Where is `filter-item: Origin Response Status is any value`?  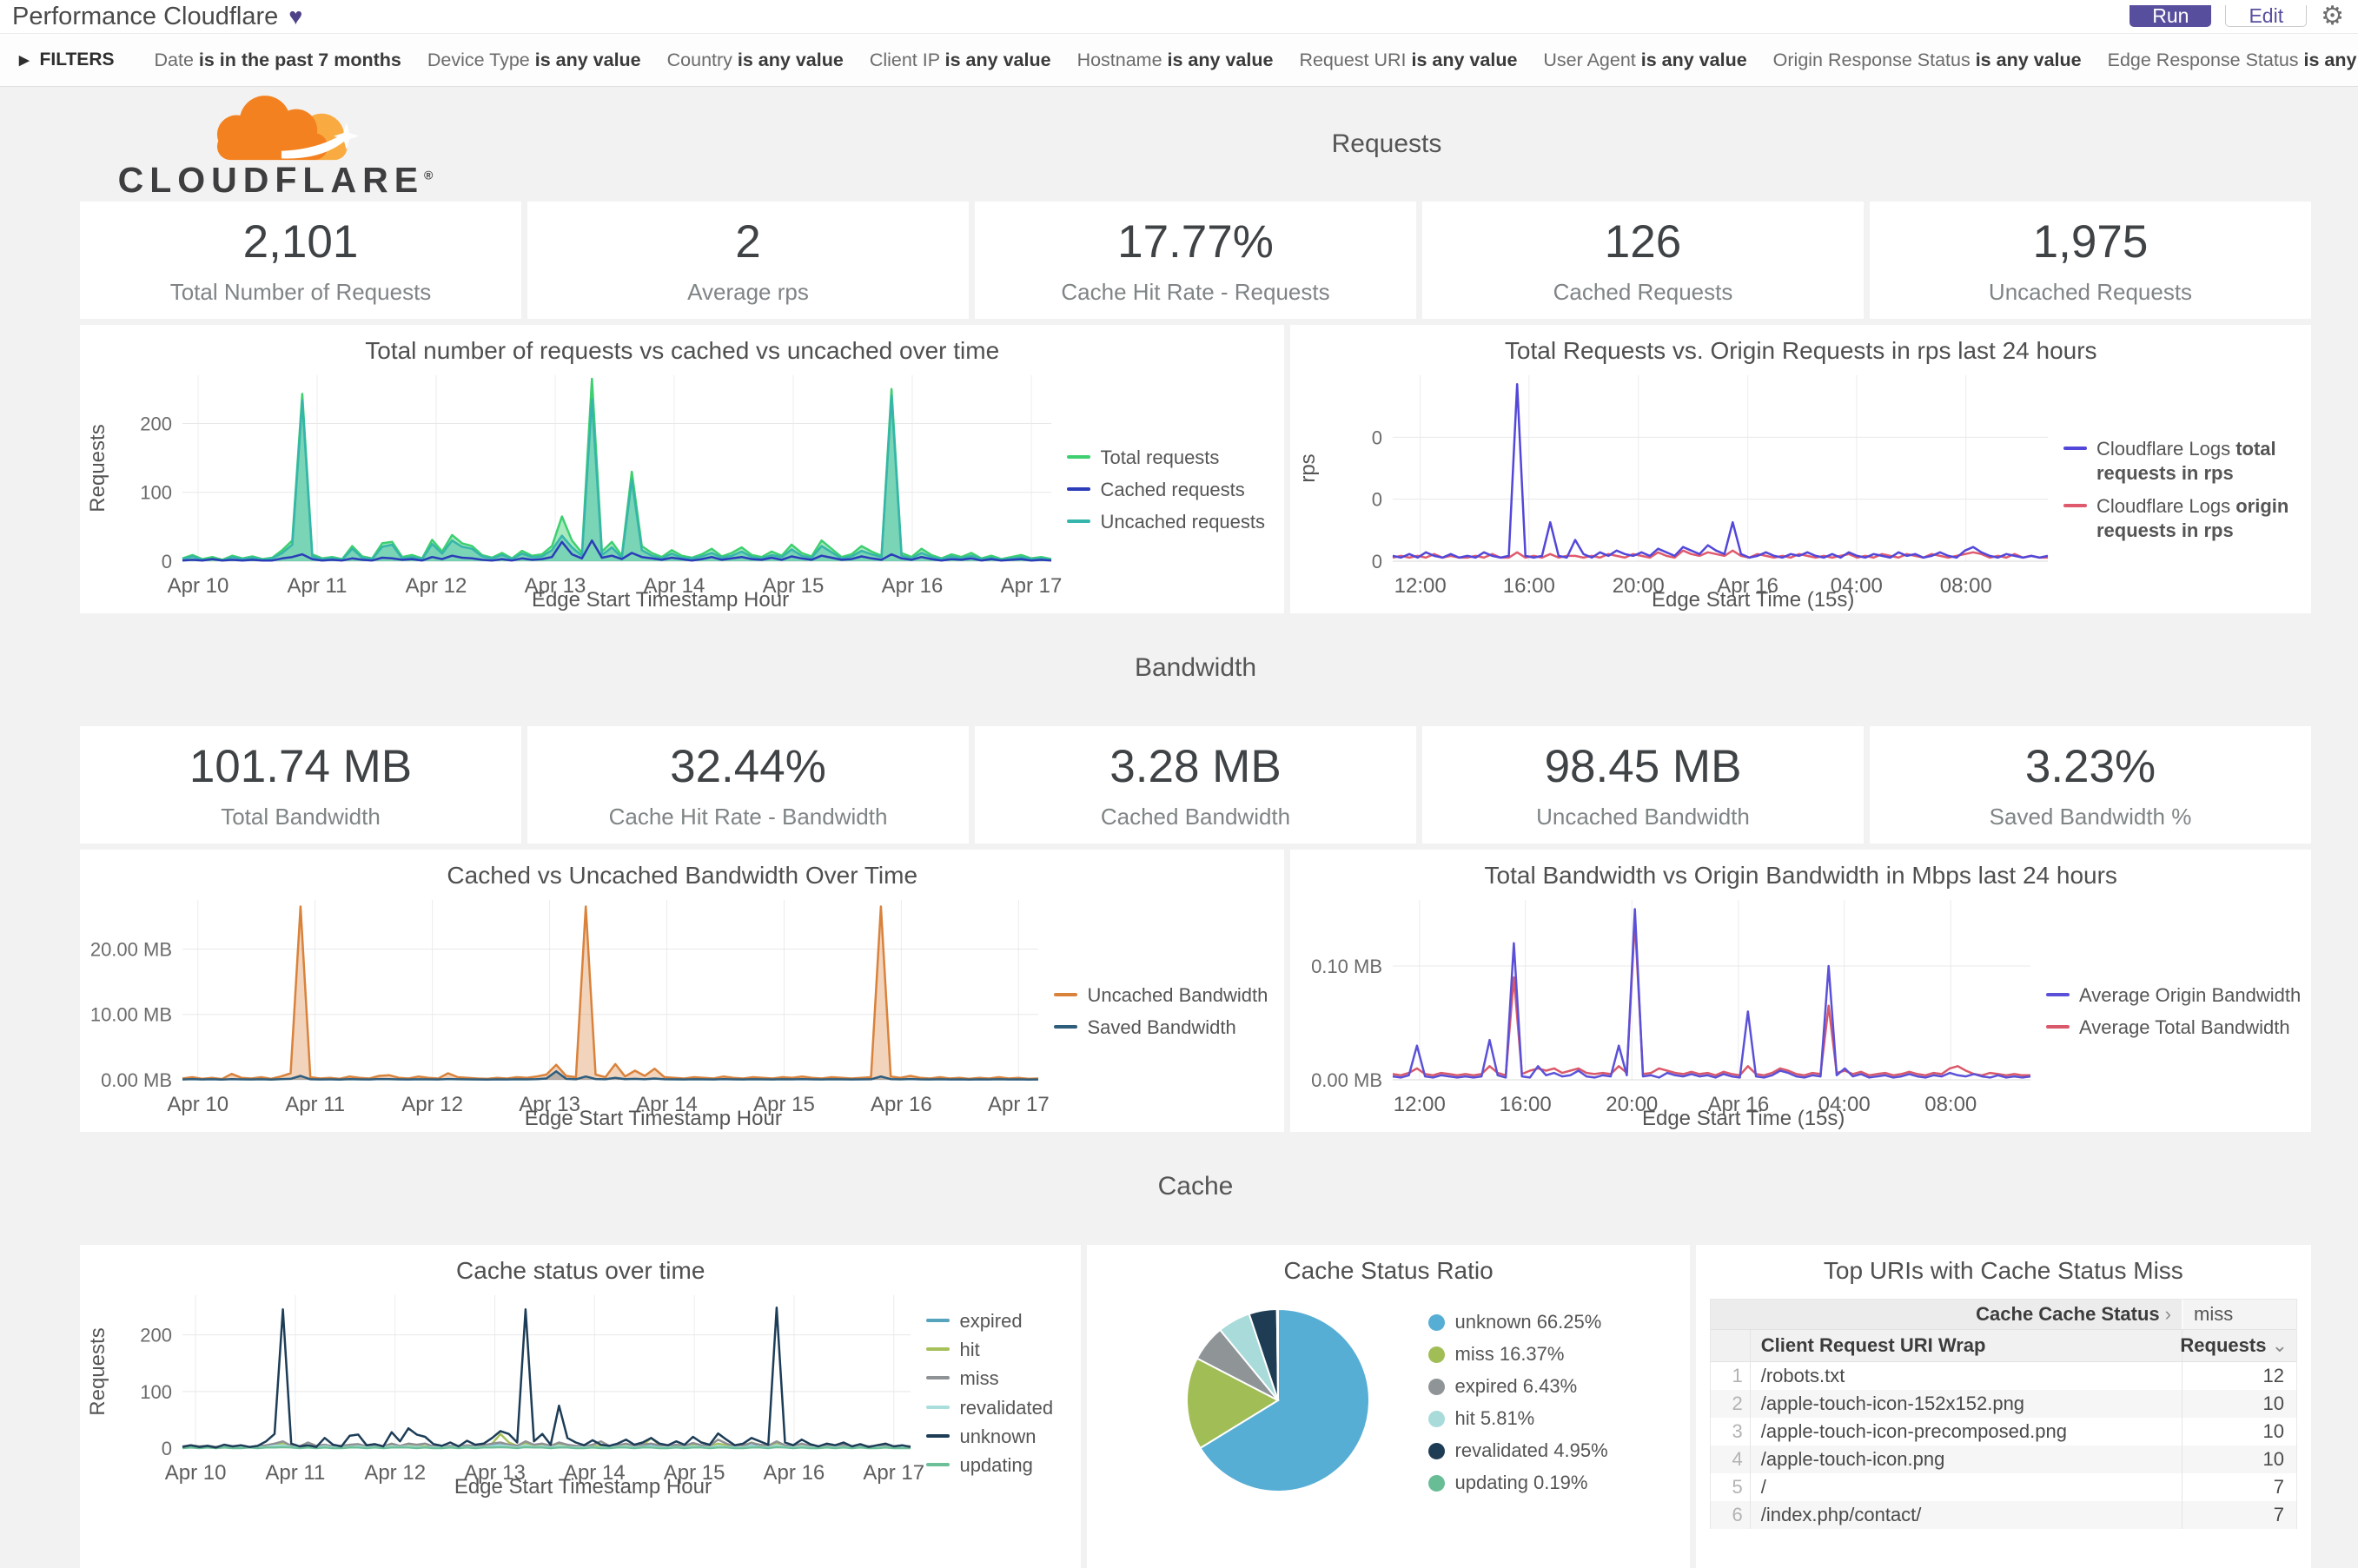 filter-item: Origin Response Status is any value is located at coordinates (1927, 60).